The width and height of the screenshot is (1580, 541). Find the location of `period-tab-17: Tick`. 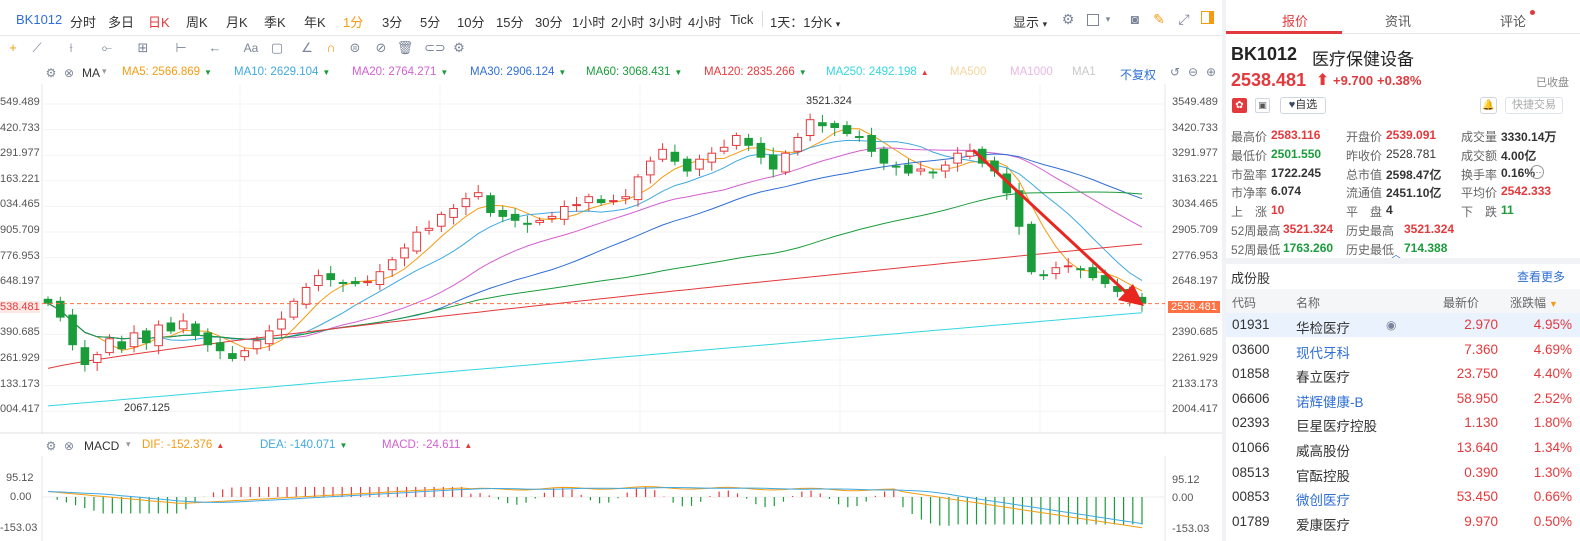

period-tab-17: Tick is located at coordinates (742, 19).